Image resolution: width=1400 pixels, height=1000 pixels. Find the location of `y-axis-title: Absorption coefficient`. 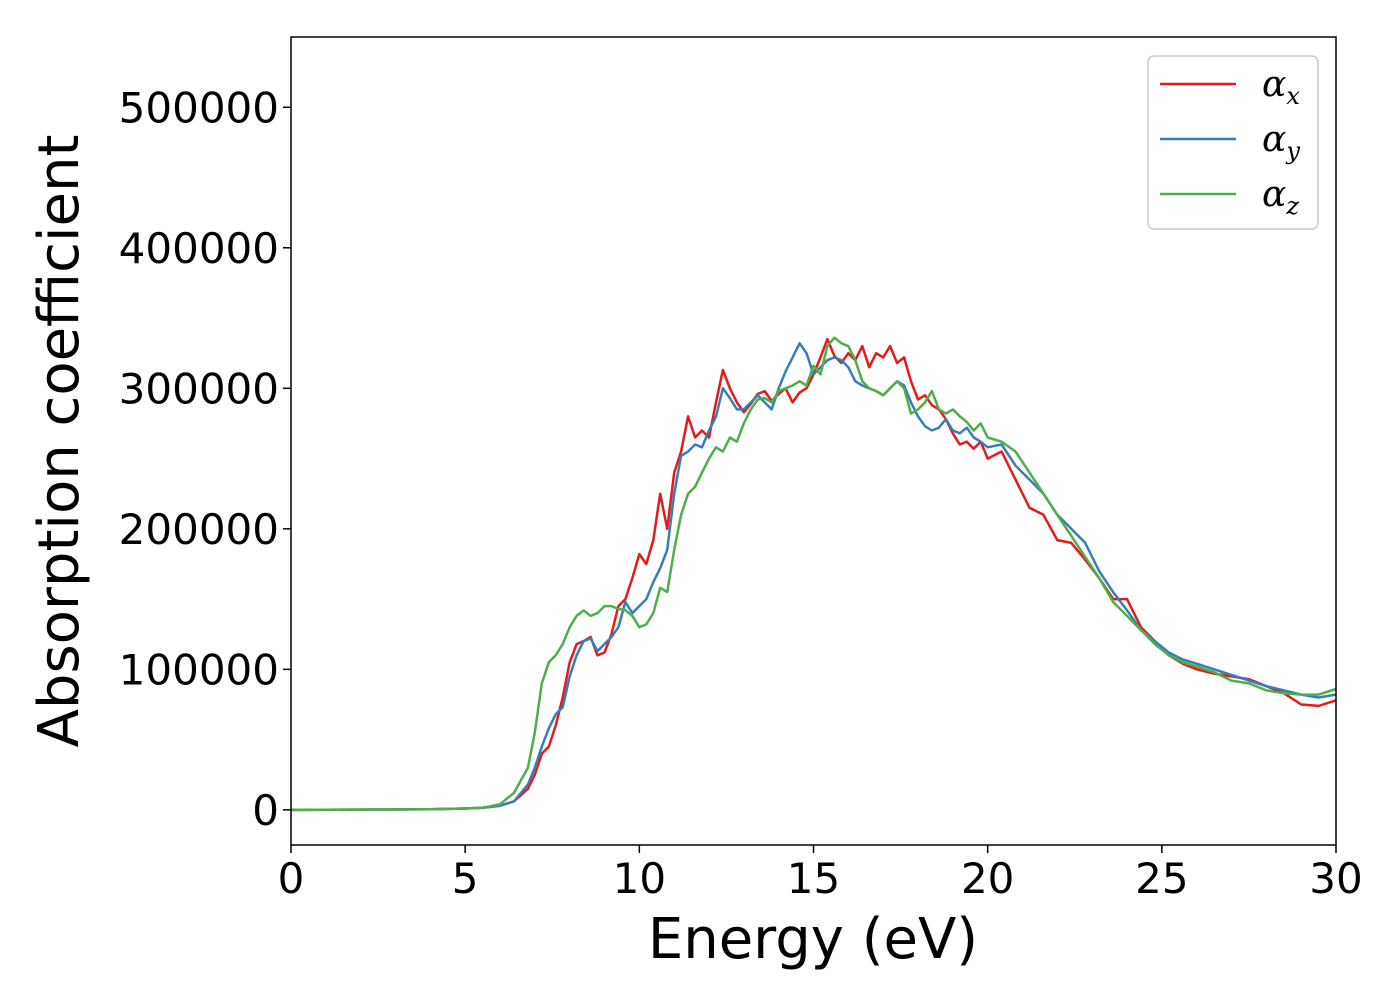

y-axis-title: Absorption coefficient is located at coordinates (59, 441).